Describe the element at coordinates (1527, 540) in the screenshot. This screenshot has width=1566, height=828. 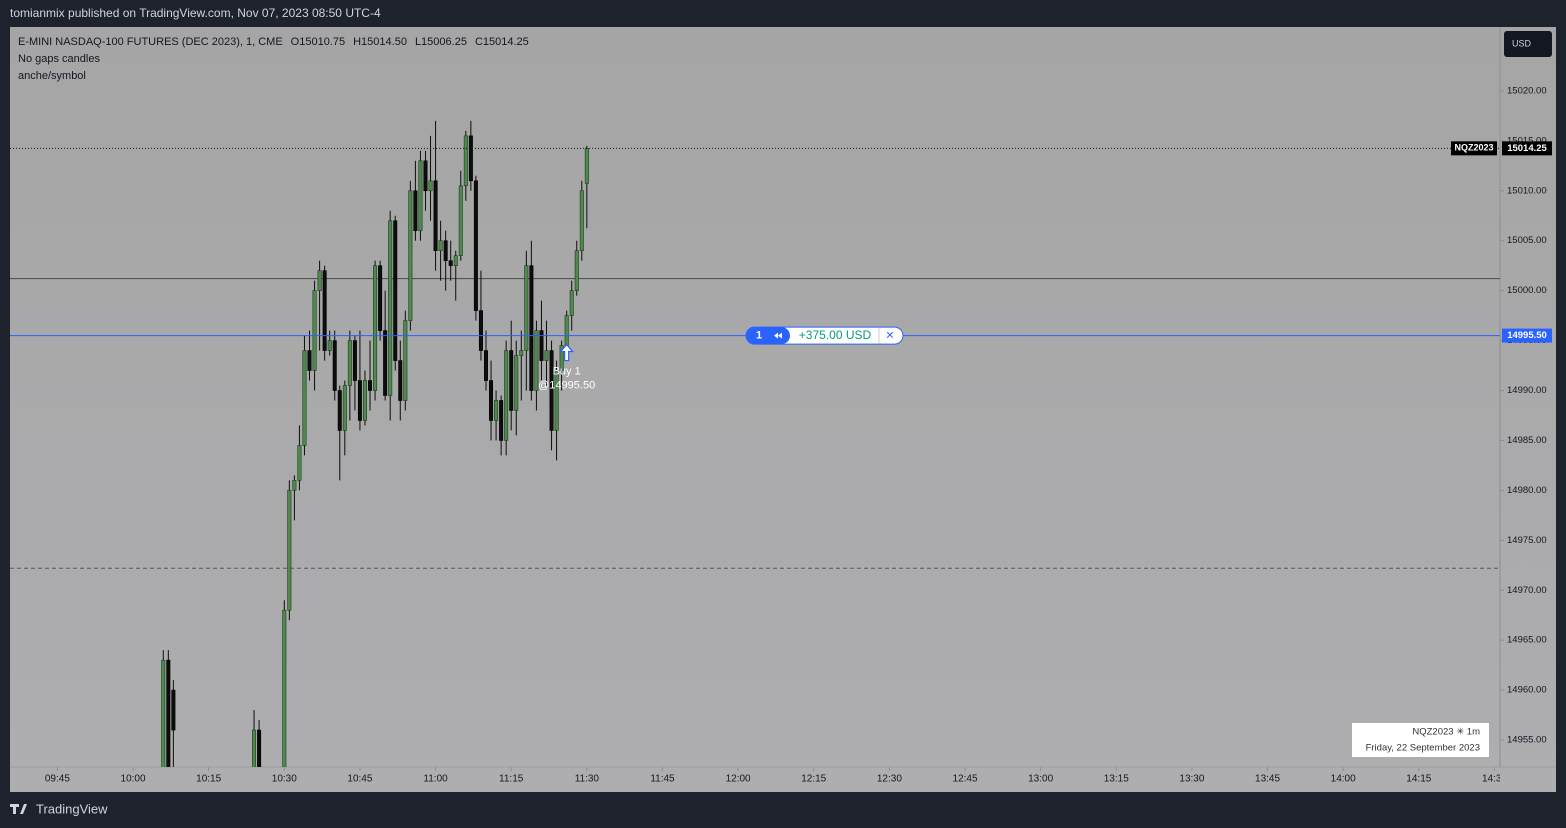
I see `y-tick-label: 14975.00` at that location.